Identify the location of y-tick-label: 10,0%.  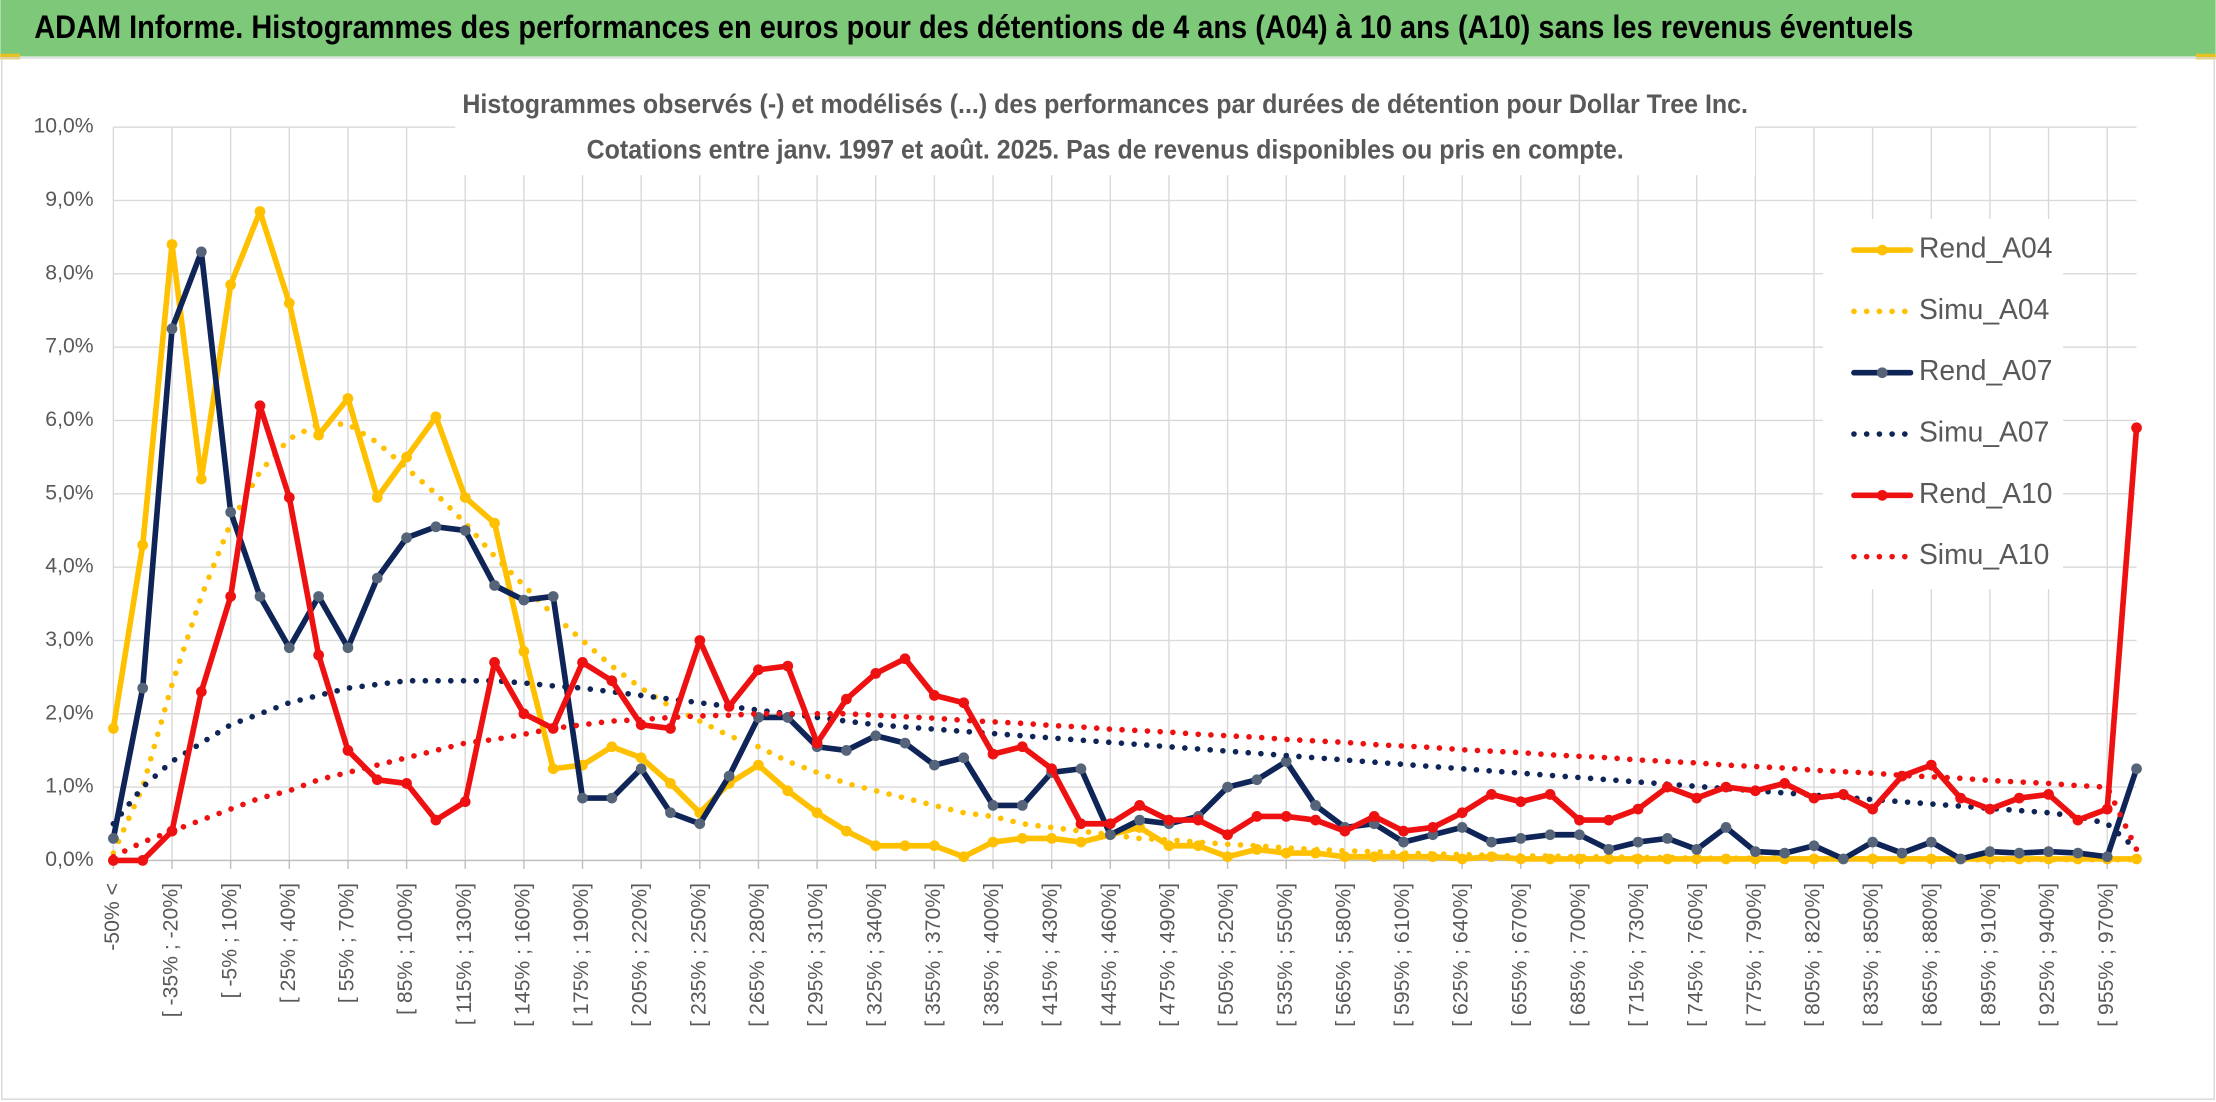
(64, 126).